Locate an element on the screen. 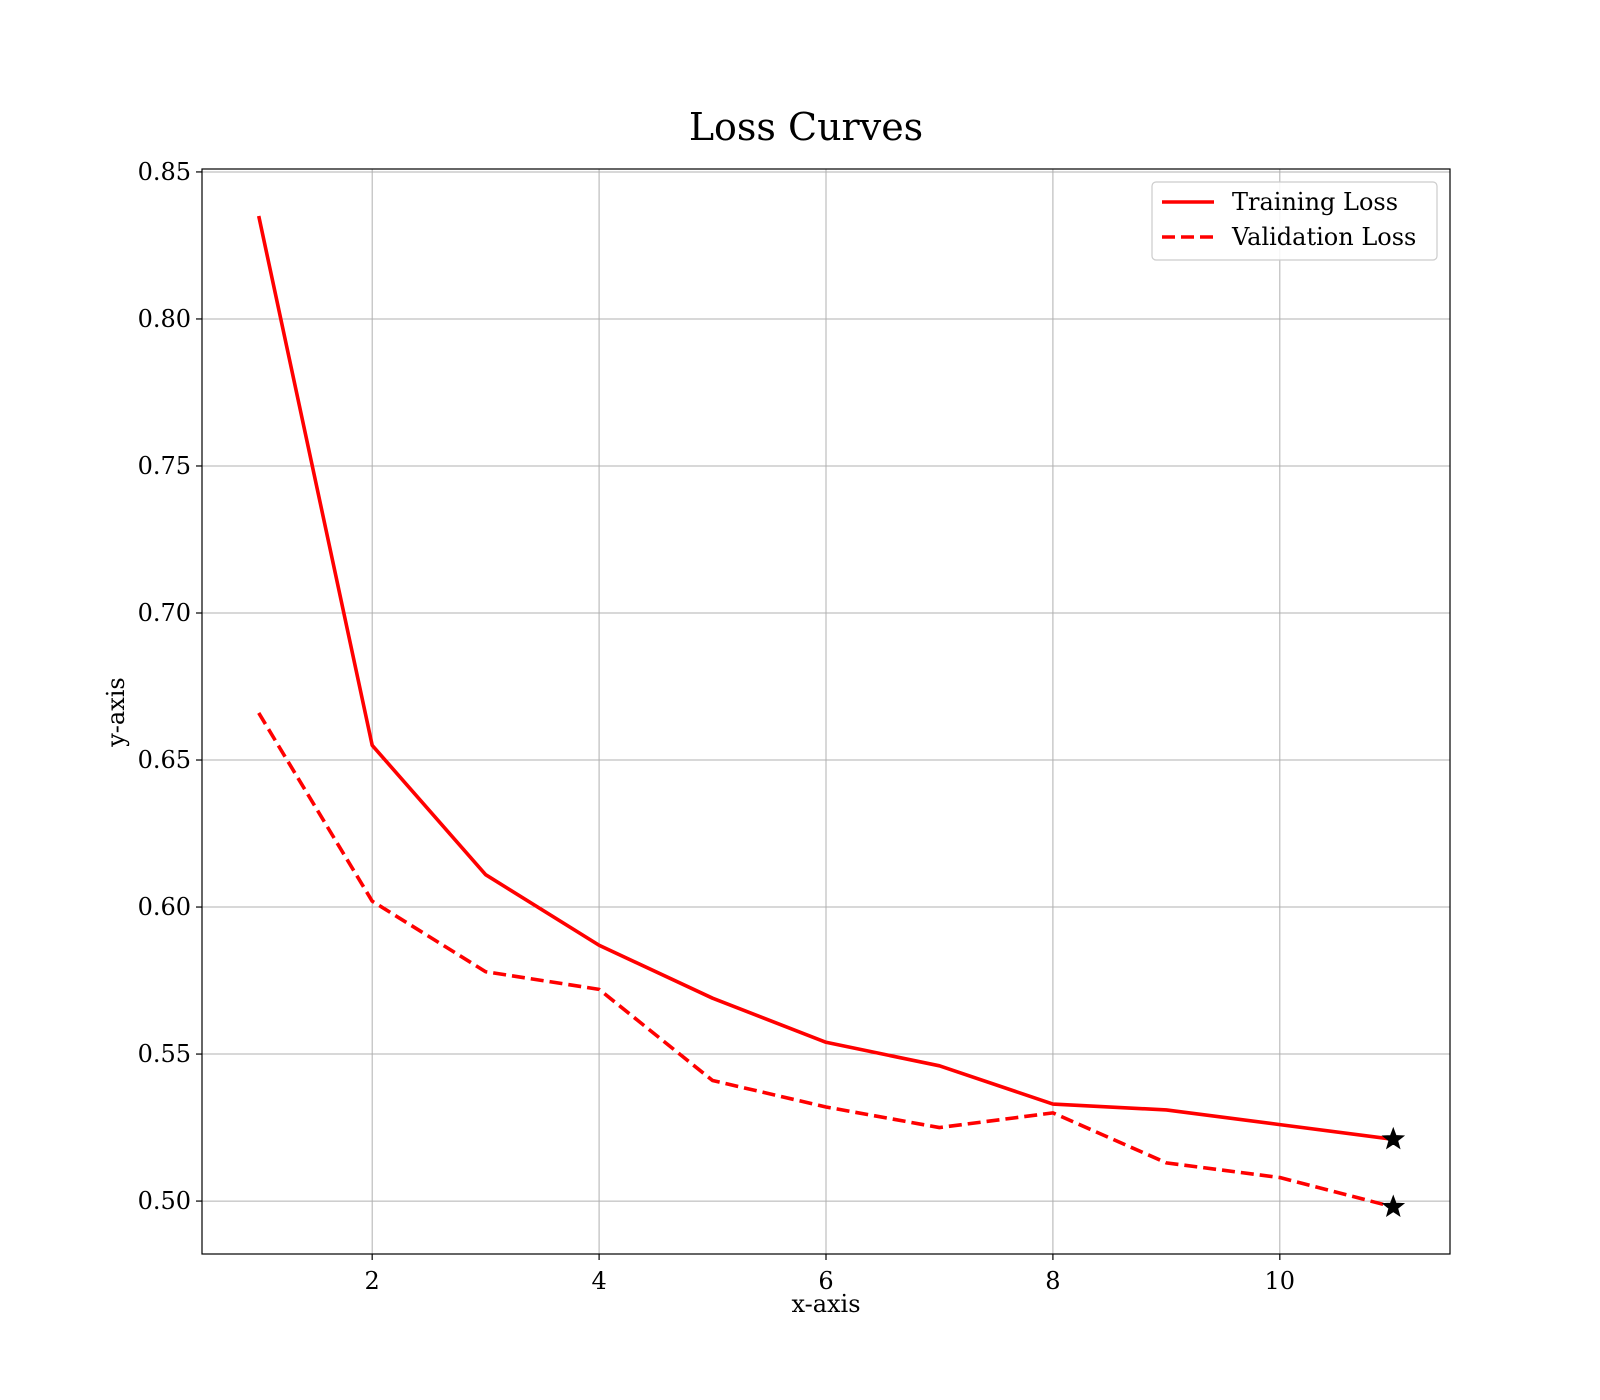  x-tick-label: 10 is located at coordinates (1280, 1281).